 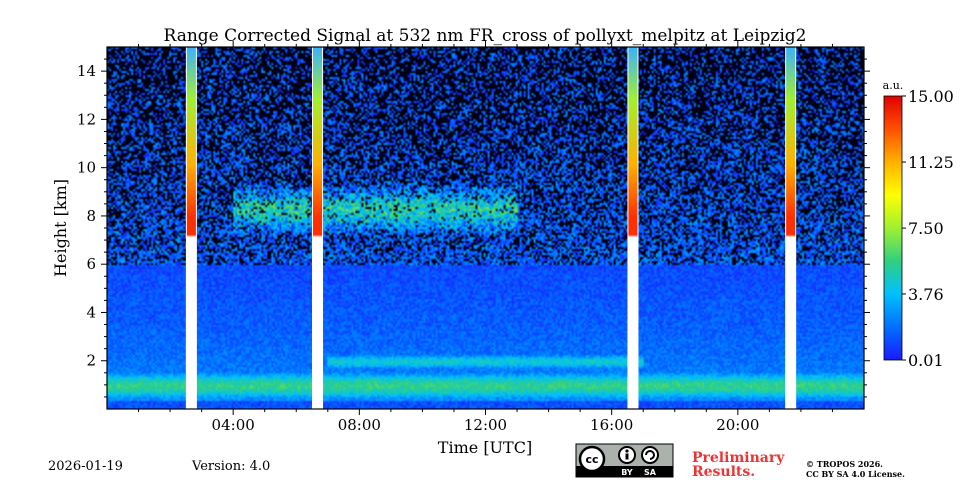 I want to click on y-tick-label: 12, so click(x=86, y=119).